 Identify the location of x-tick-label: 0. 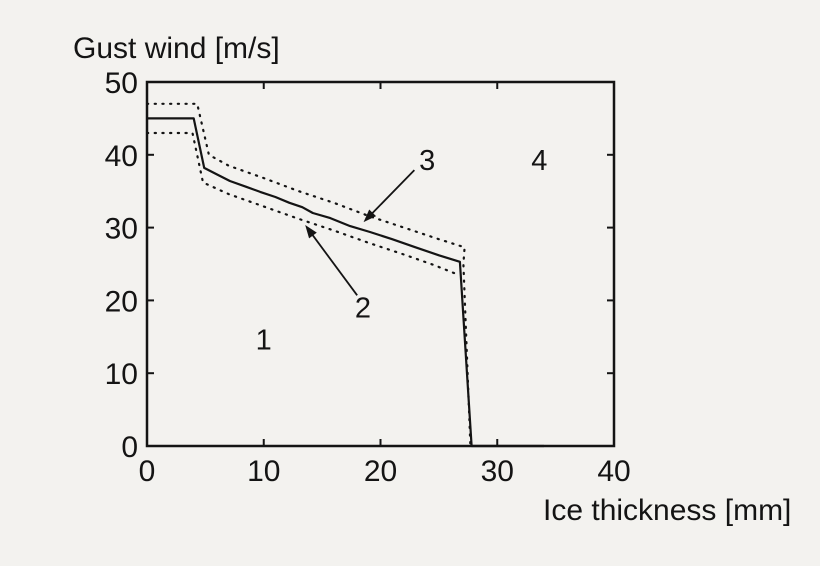
(147, 471).